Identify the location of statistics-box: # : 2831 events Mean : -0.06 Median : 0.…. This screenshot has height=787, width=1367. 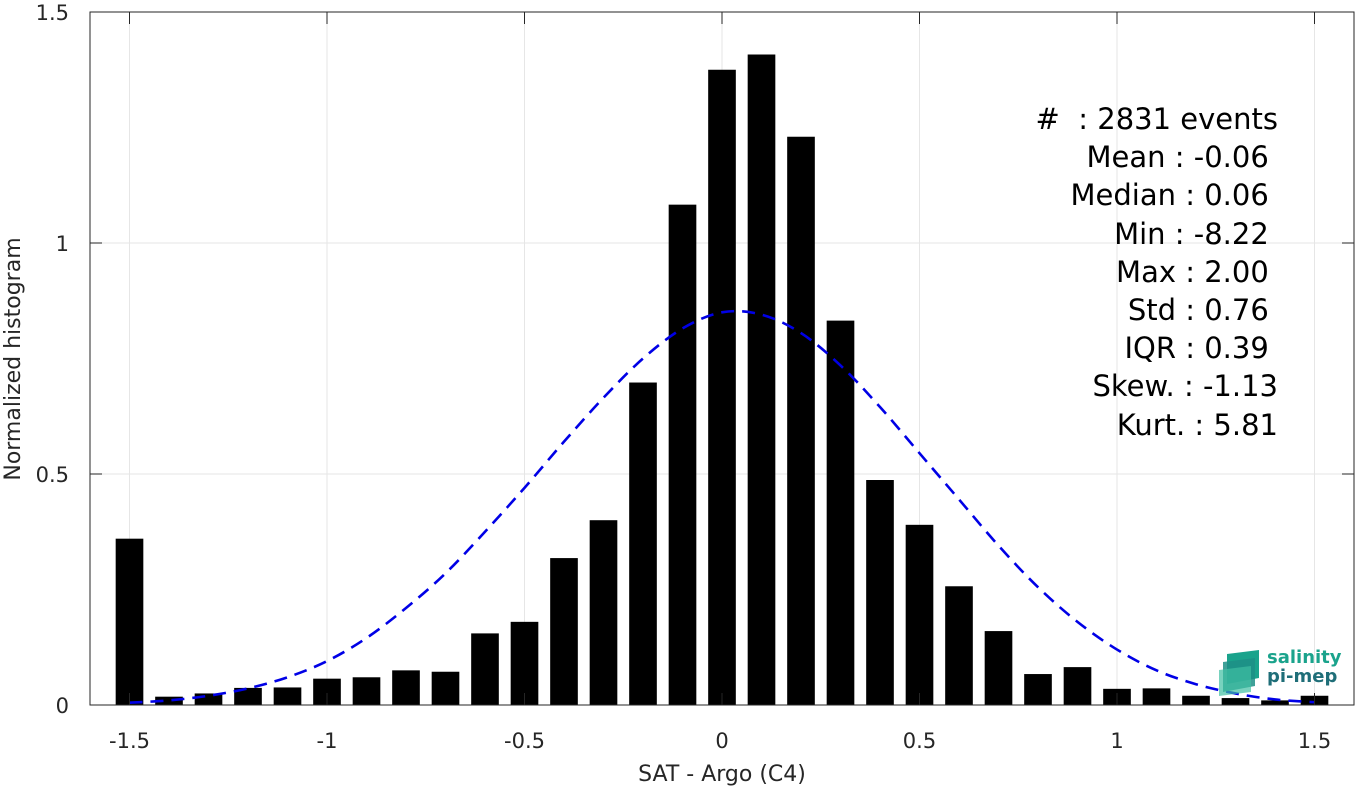
(1157, 272).